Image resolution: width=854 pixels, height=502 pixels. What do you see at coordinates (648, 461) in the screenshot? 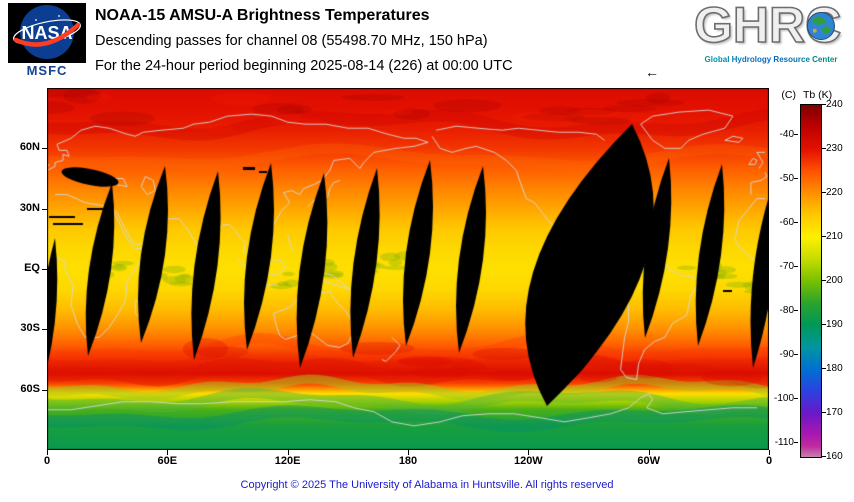
I see `lon-label-5: 60W` at bounding box center [648, 461].